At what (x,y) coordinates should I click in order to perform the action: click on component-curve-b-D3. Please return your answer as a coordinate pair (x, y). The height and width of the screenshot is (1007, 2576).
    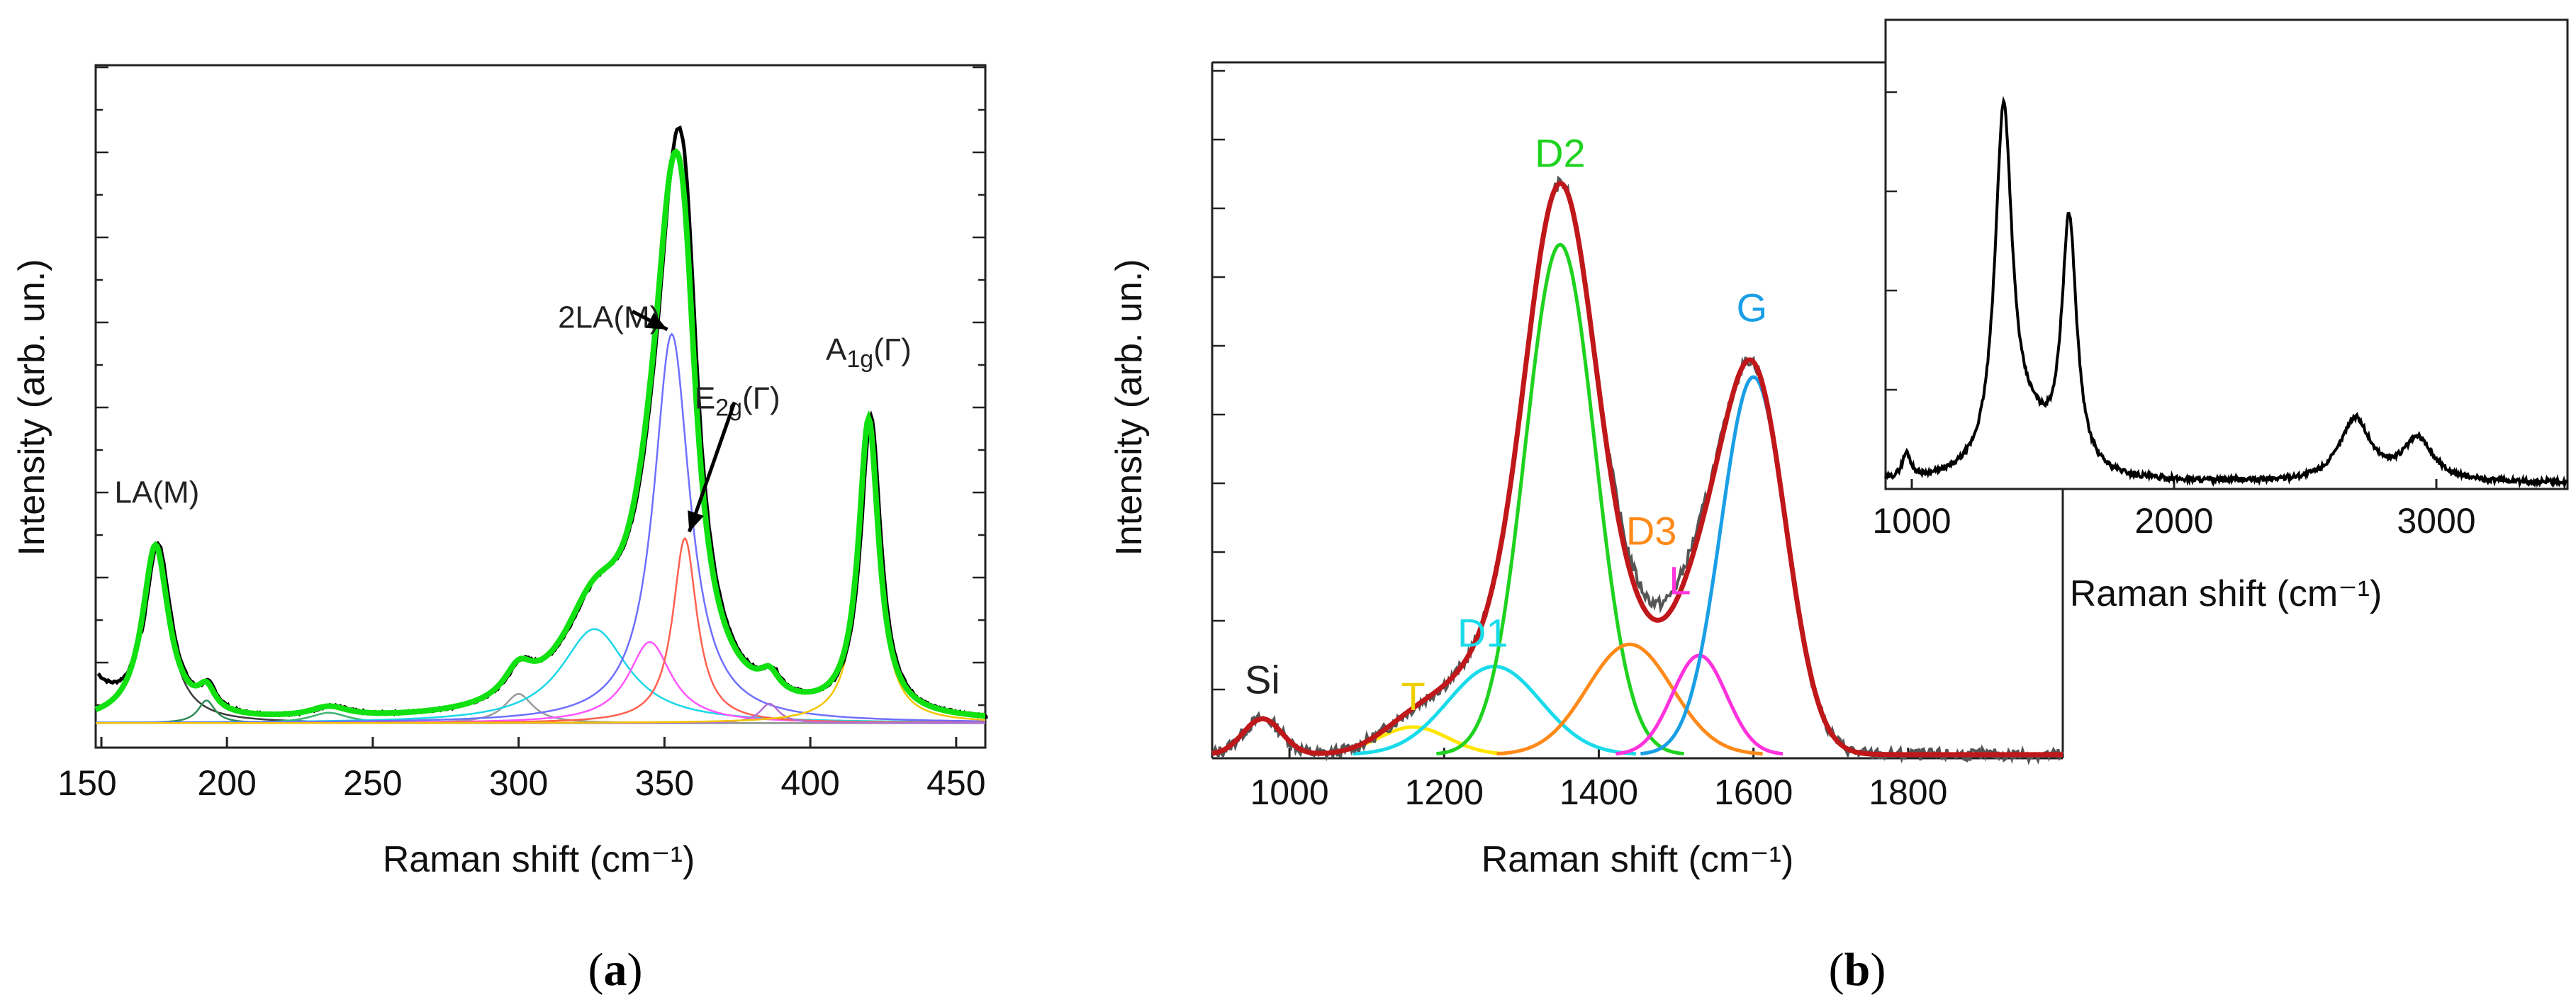
    Looking at the image, I should click on (1630, 699).